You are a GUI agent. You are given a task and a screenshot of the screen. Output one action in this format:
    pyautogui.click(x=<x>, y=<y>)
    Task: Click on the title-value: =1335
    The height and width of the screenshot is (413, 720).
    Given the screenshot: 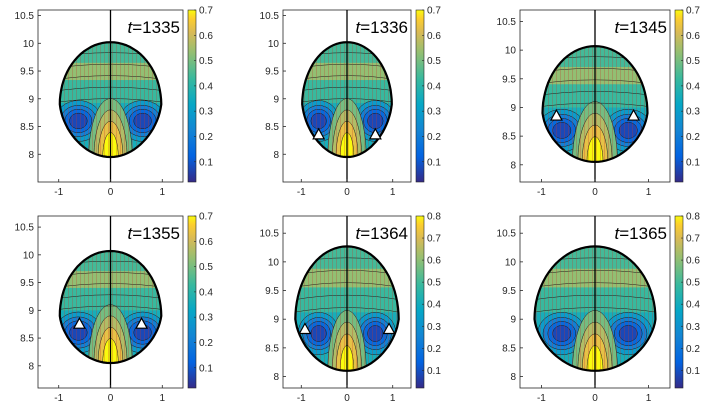 What is the action you would take?
    pyautogui.click(x=156, y=27)
    